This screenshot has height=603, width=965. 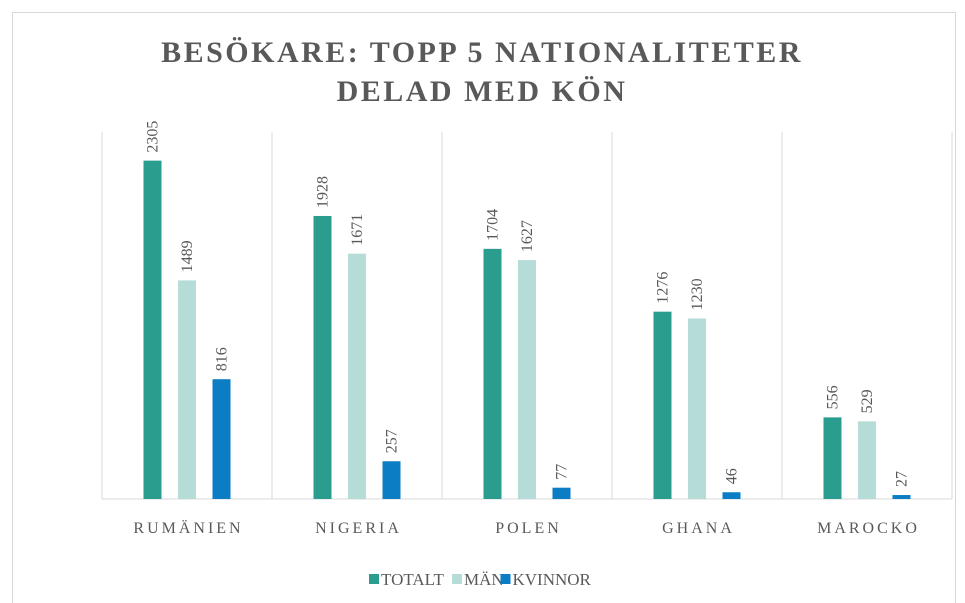 I want to click on x-tick-label: POLEN, so click(x=528, y=528).